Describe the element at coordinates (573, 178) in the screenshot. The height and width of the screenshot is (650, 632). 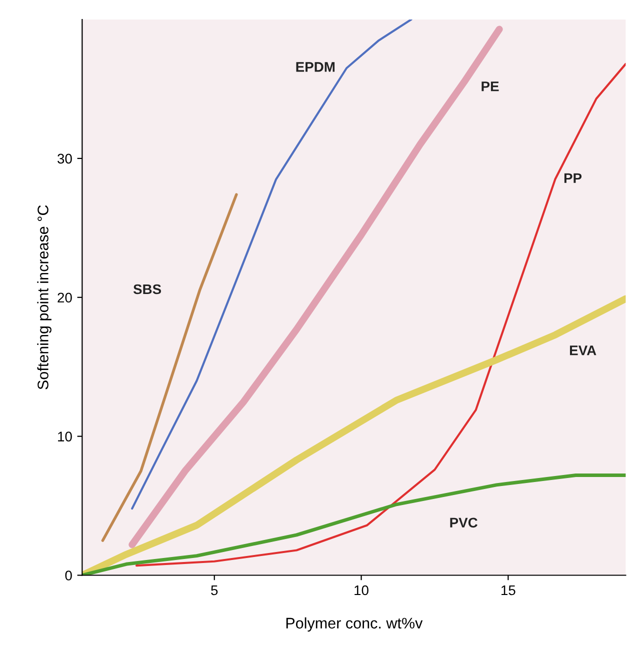
I see `series-label: PP` at that location.